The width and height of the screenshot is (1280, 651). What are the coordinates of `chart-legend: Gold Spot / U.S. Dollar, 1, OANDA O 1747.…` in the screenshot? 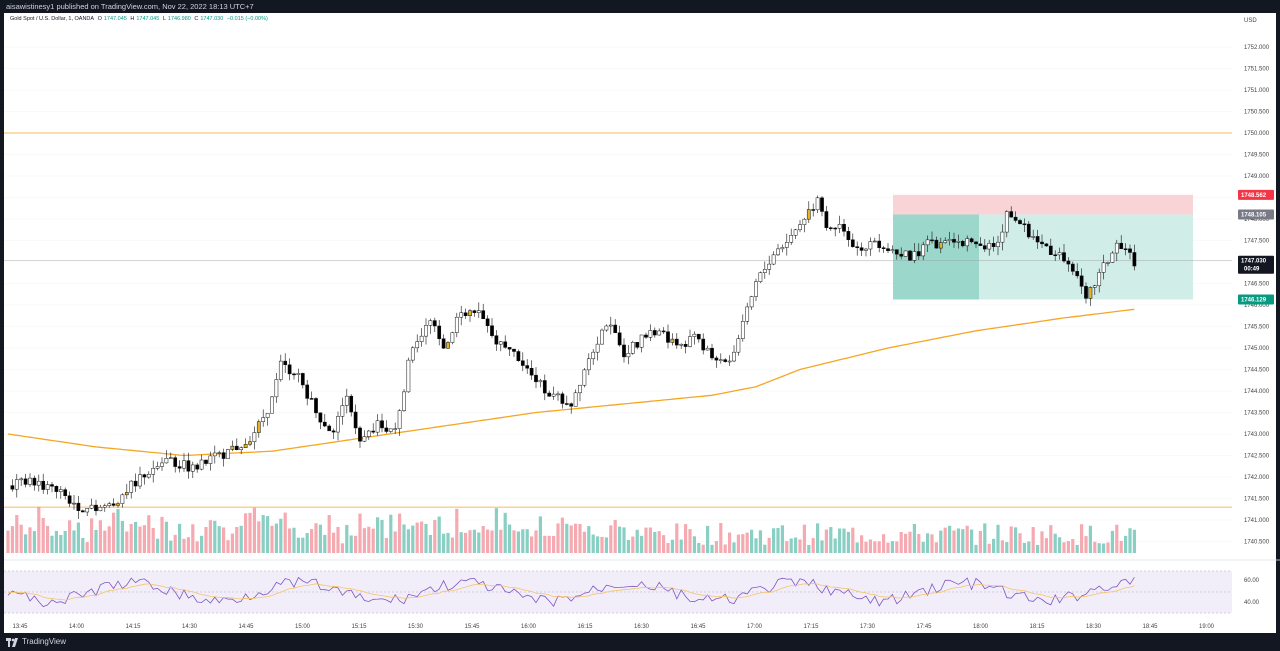 It's located at (140, 19).